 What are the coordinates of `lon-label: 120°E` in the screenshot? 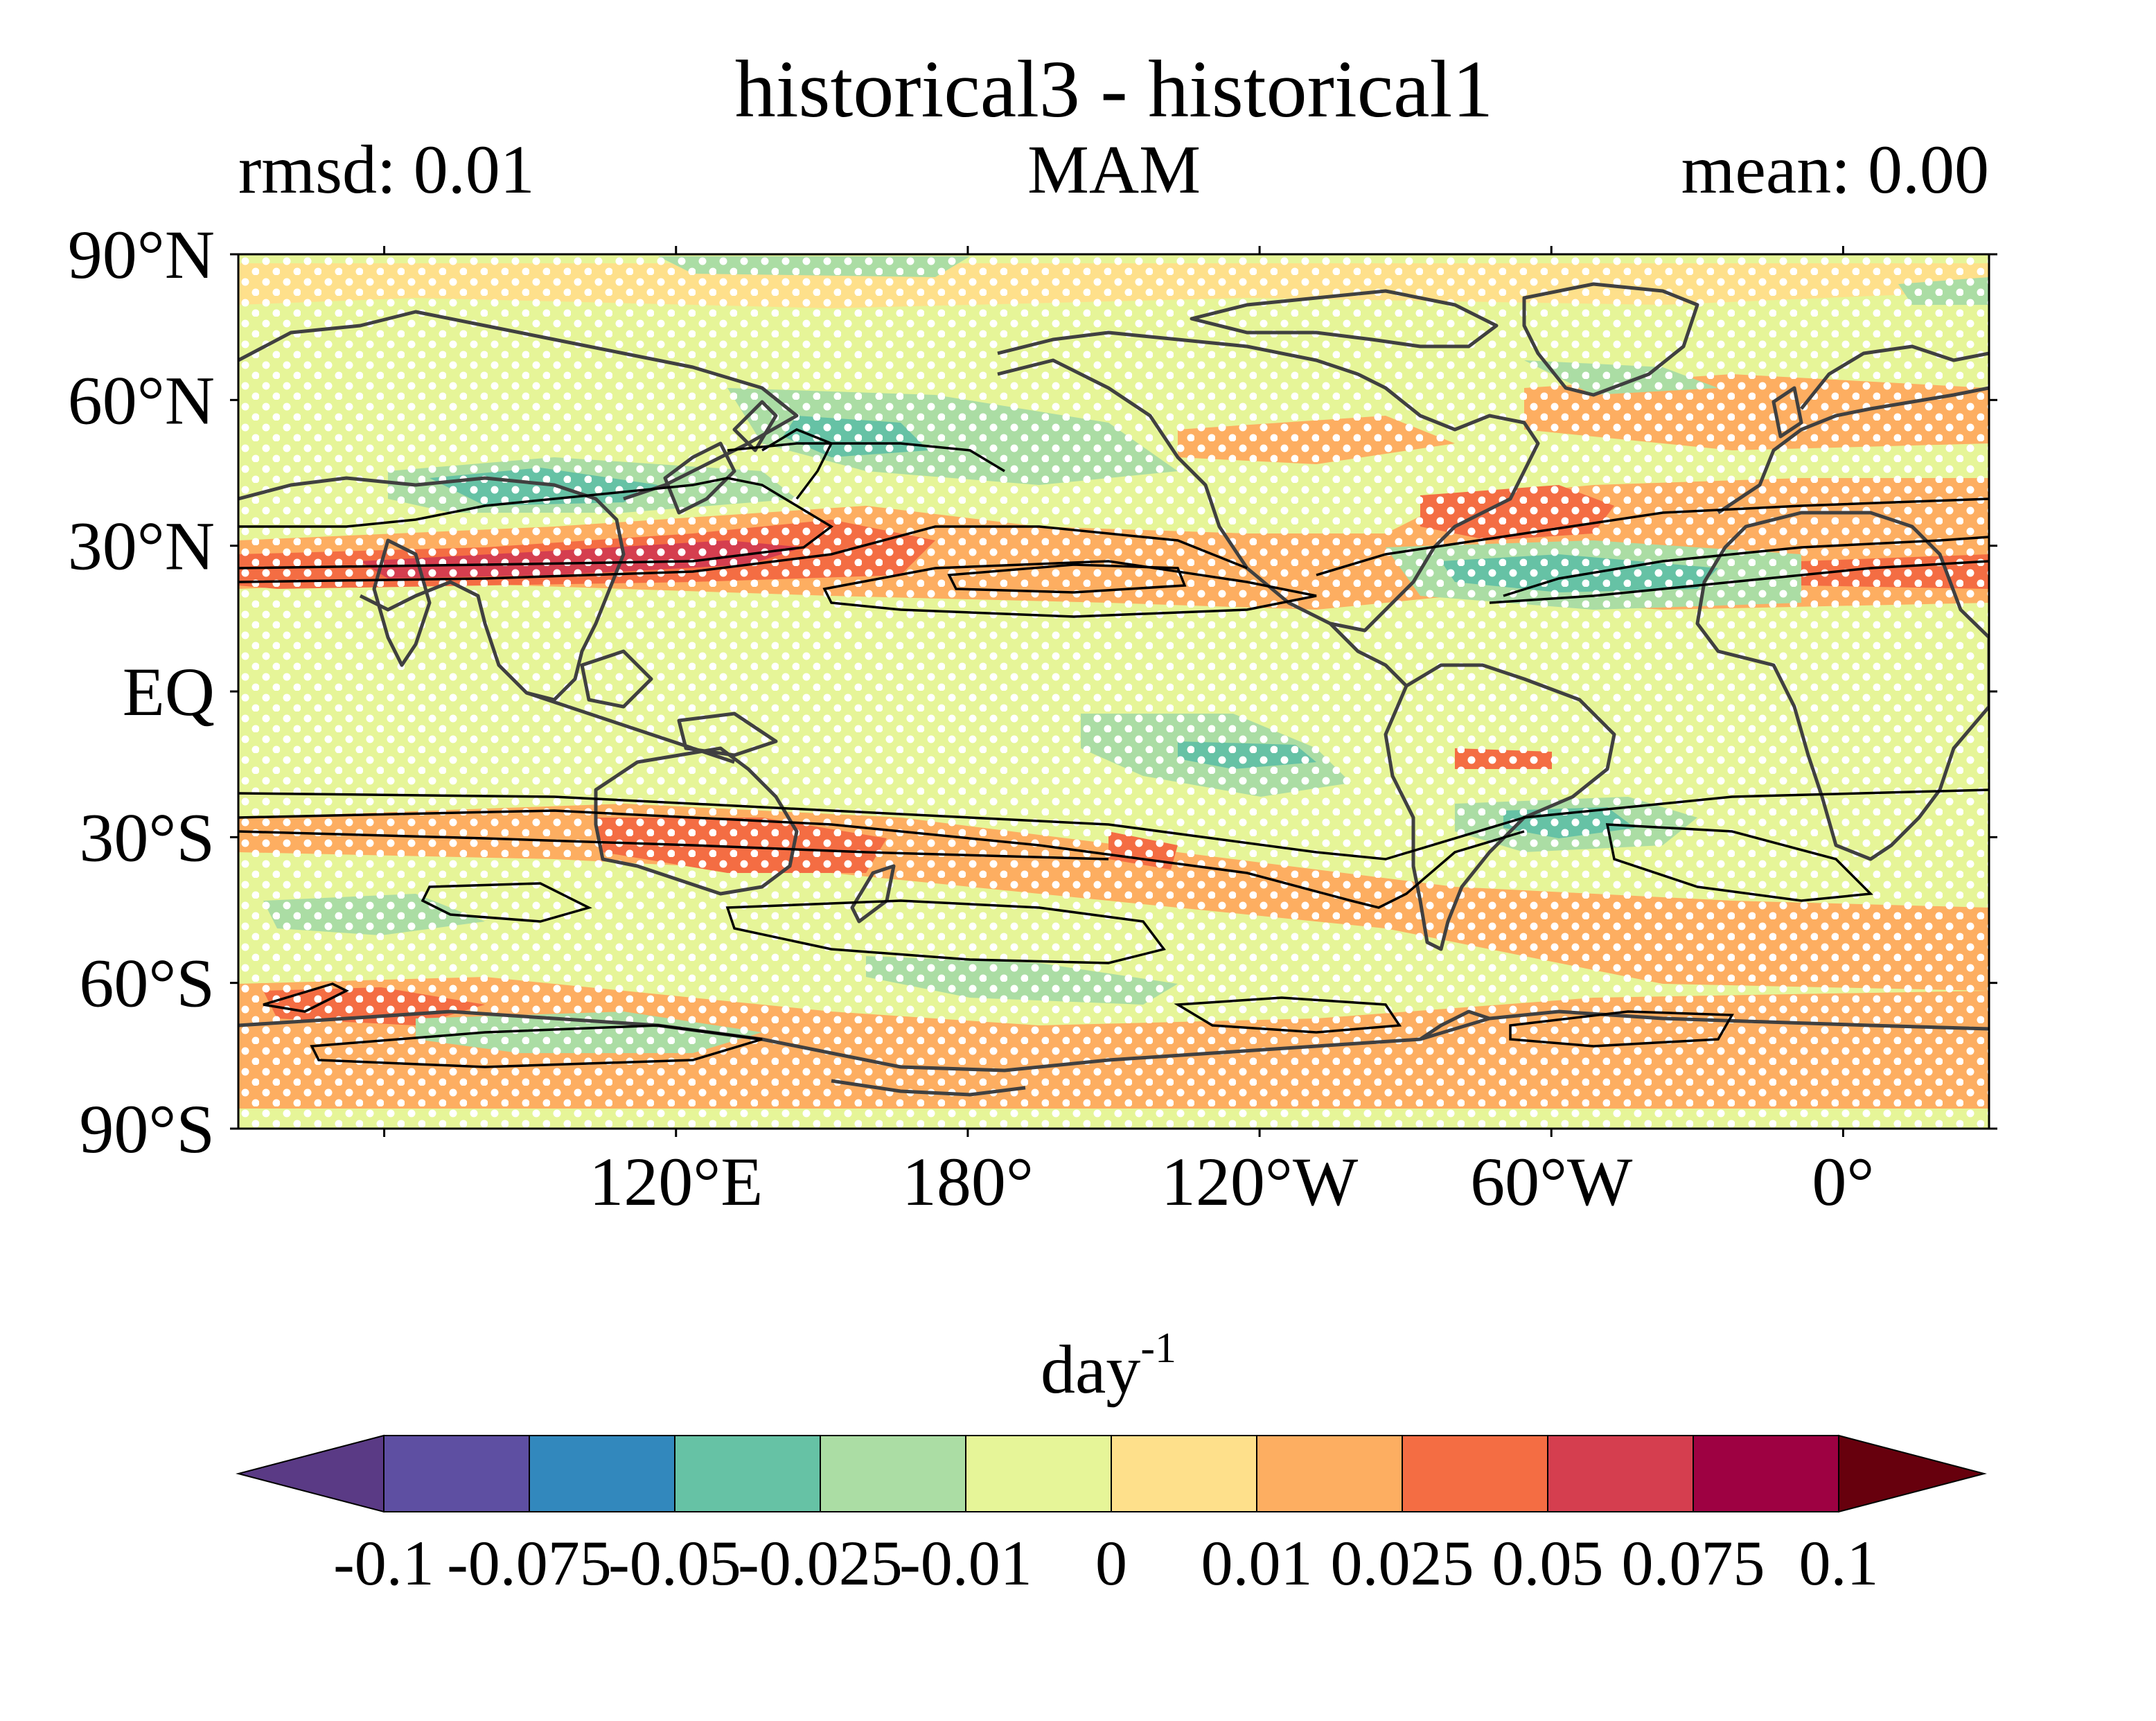 It's located at (676, 1181).